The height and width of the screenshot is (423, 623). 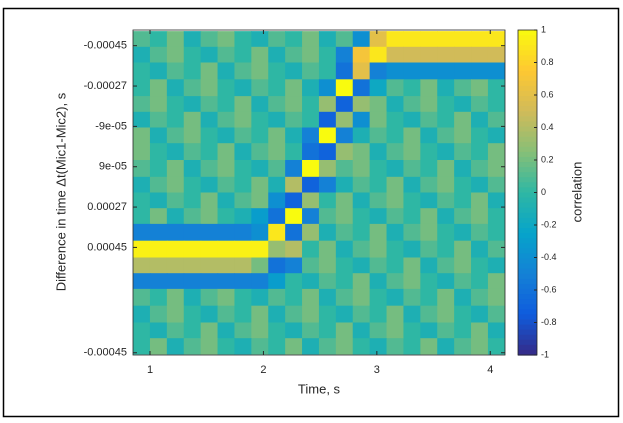 I want to click on colorbar-label: correlation, so click(x=576, y=192).